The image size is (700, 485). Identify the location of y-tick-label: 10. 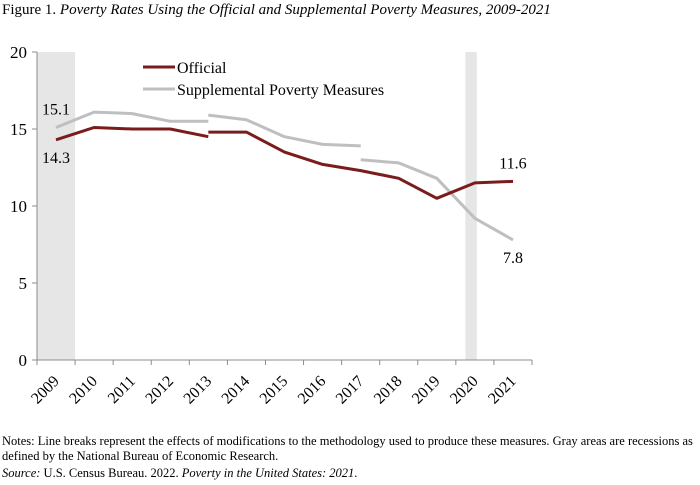
(18, 206).